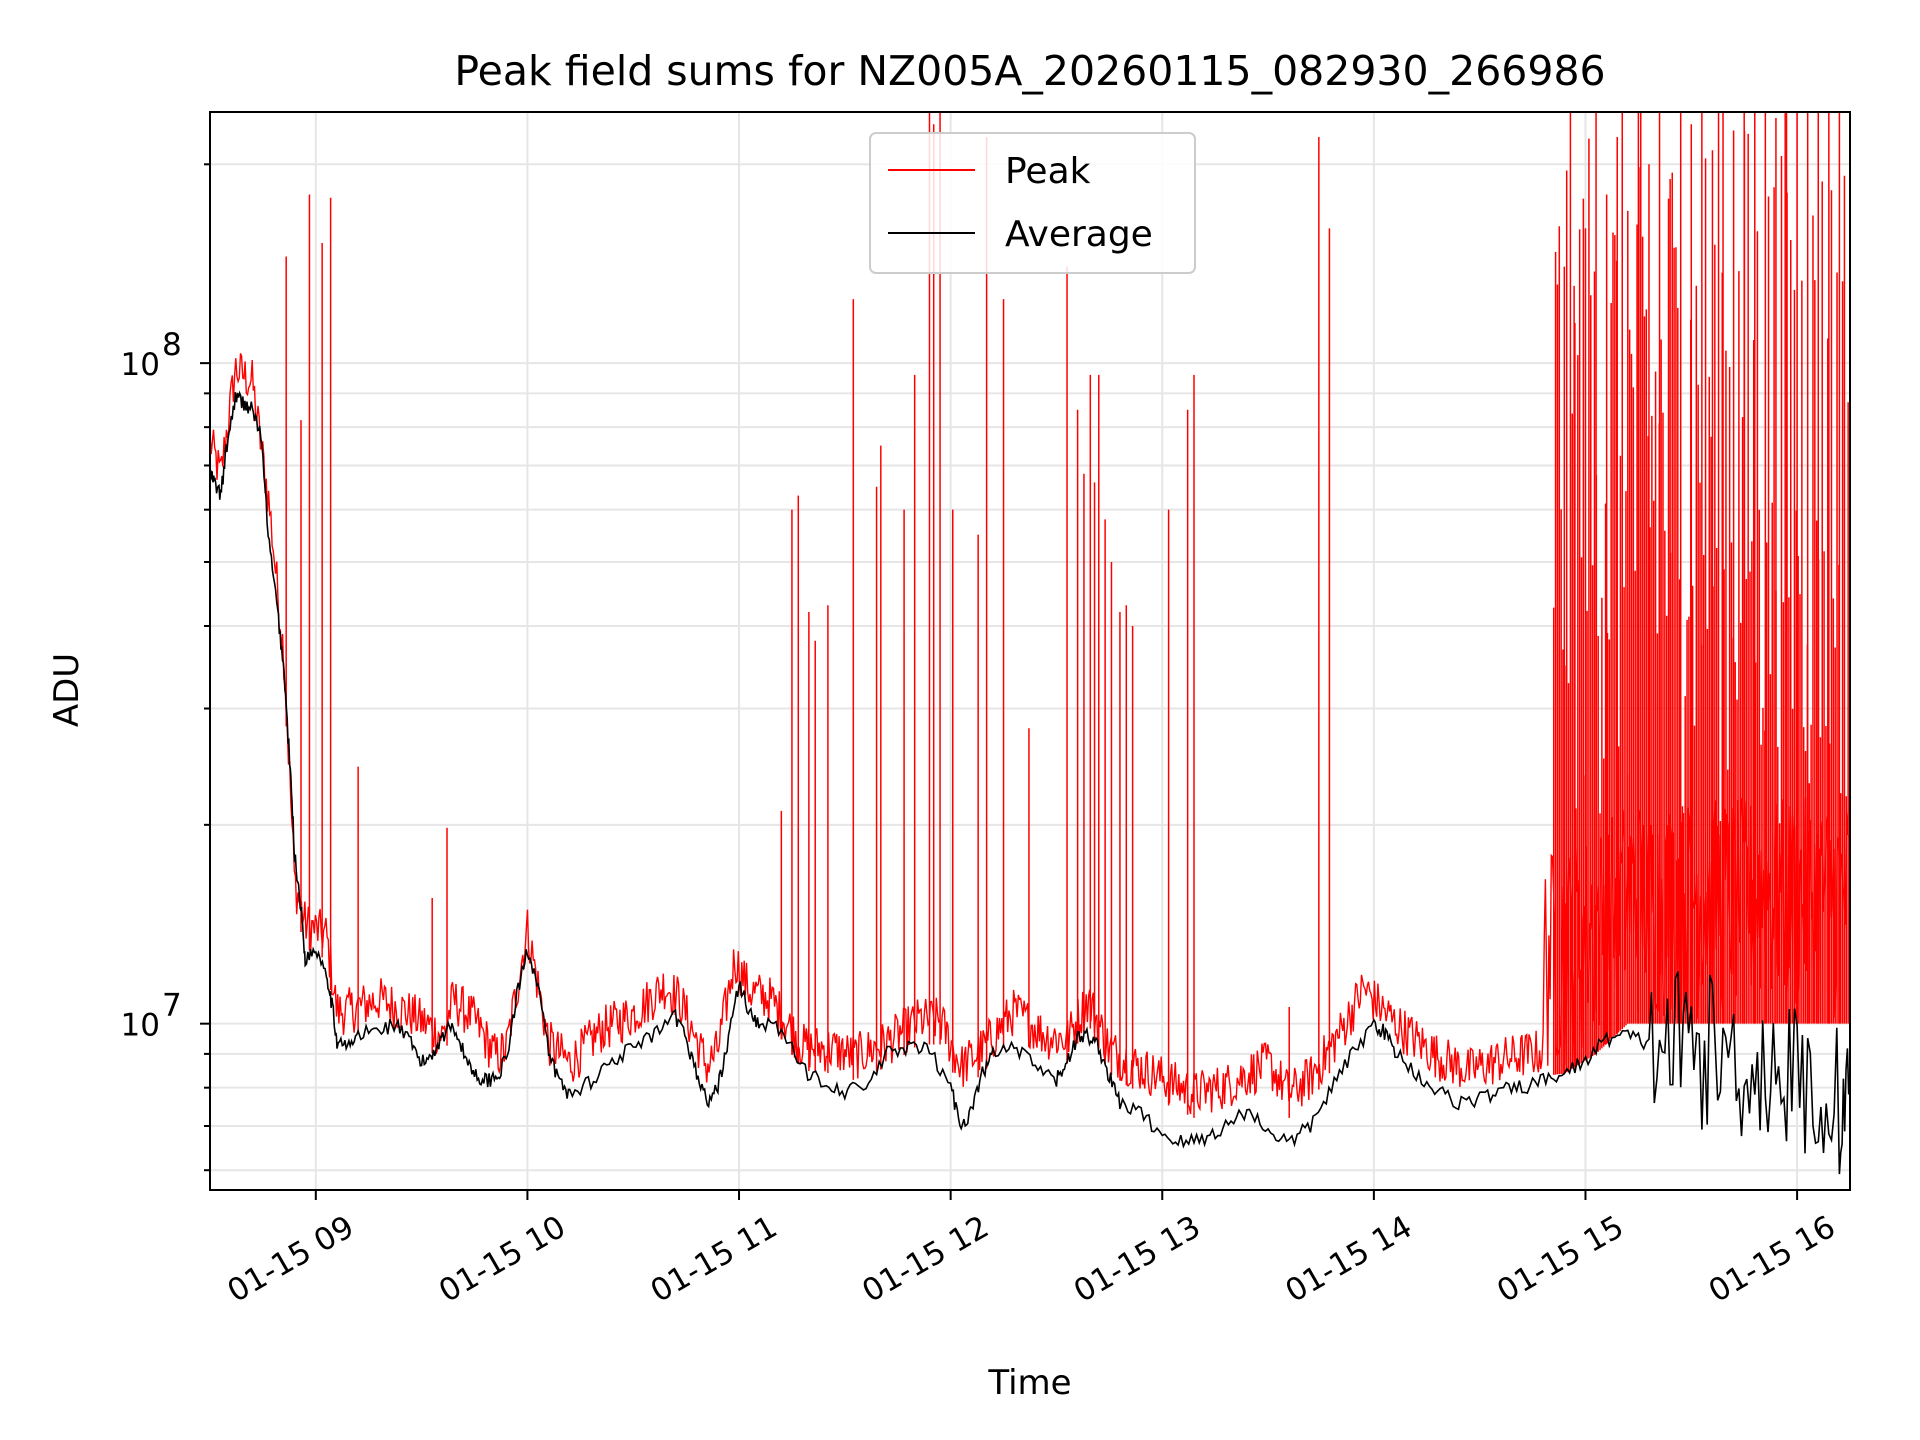 The image size is (1920, 1440). I want to click on y-tick-exponent: 7, so click(172, 1006).